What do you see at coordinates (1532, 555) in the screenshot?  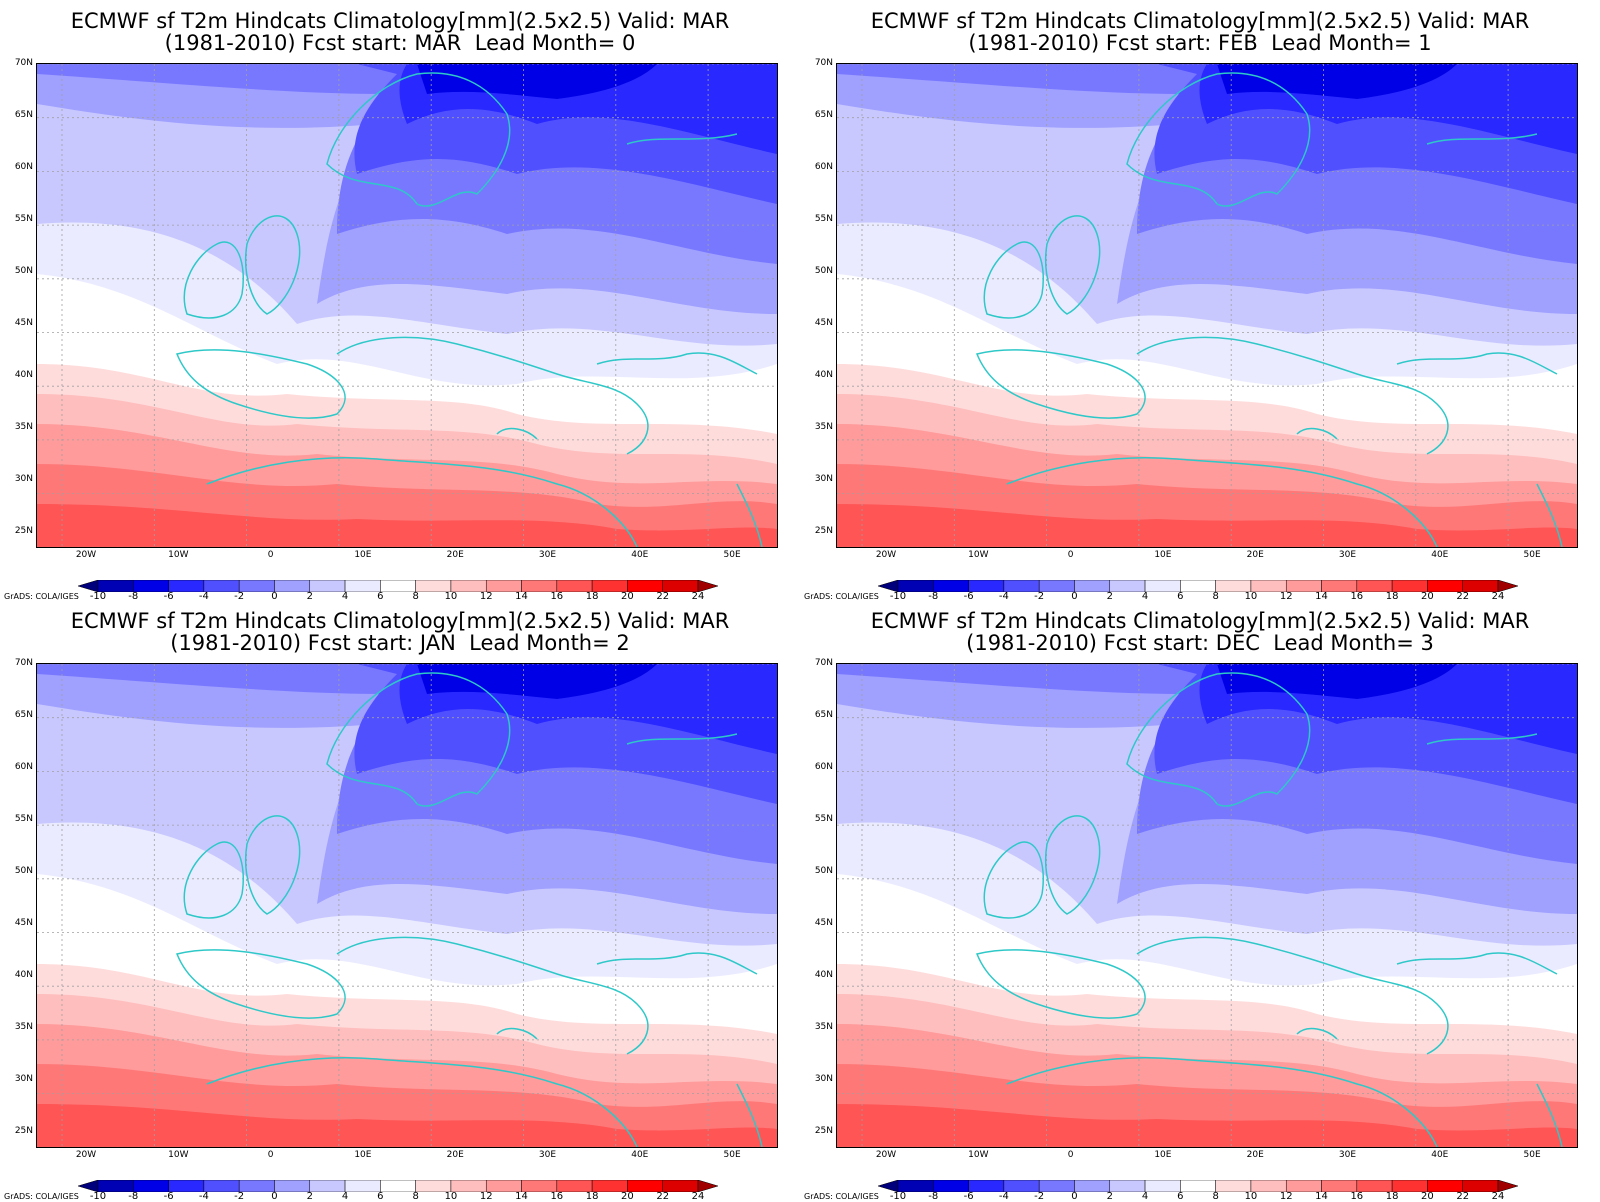 I see `lon-tick-label: 50E` at bounding box center [1532, 555].